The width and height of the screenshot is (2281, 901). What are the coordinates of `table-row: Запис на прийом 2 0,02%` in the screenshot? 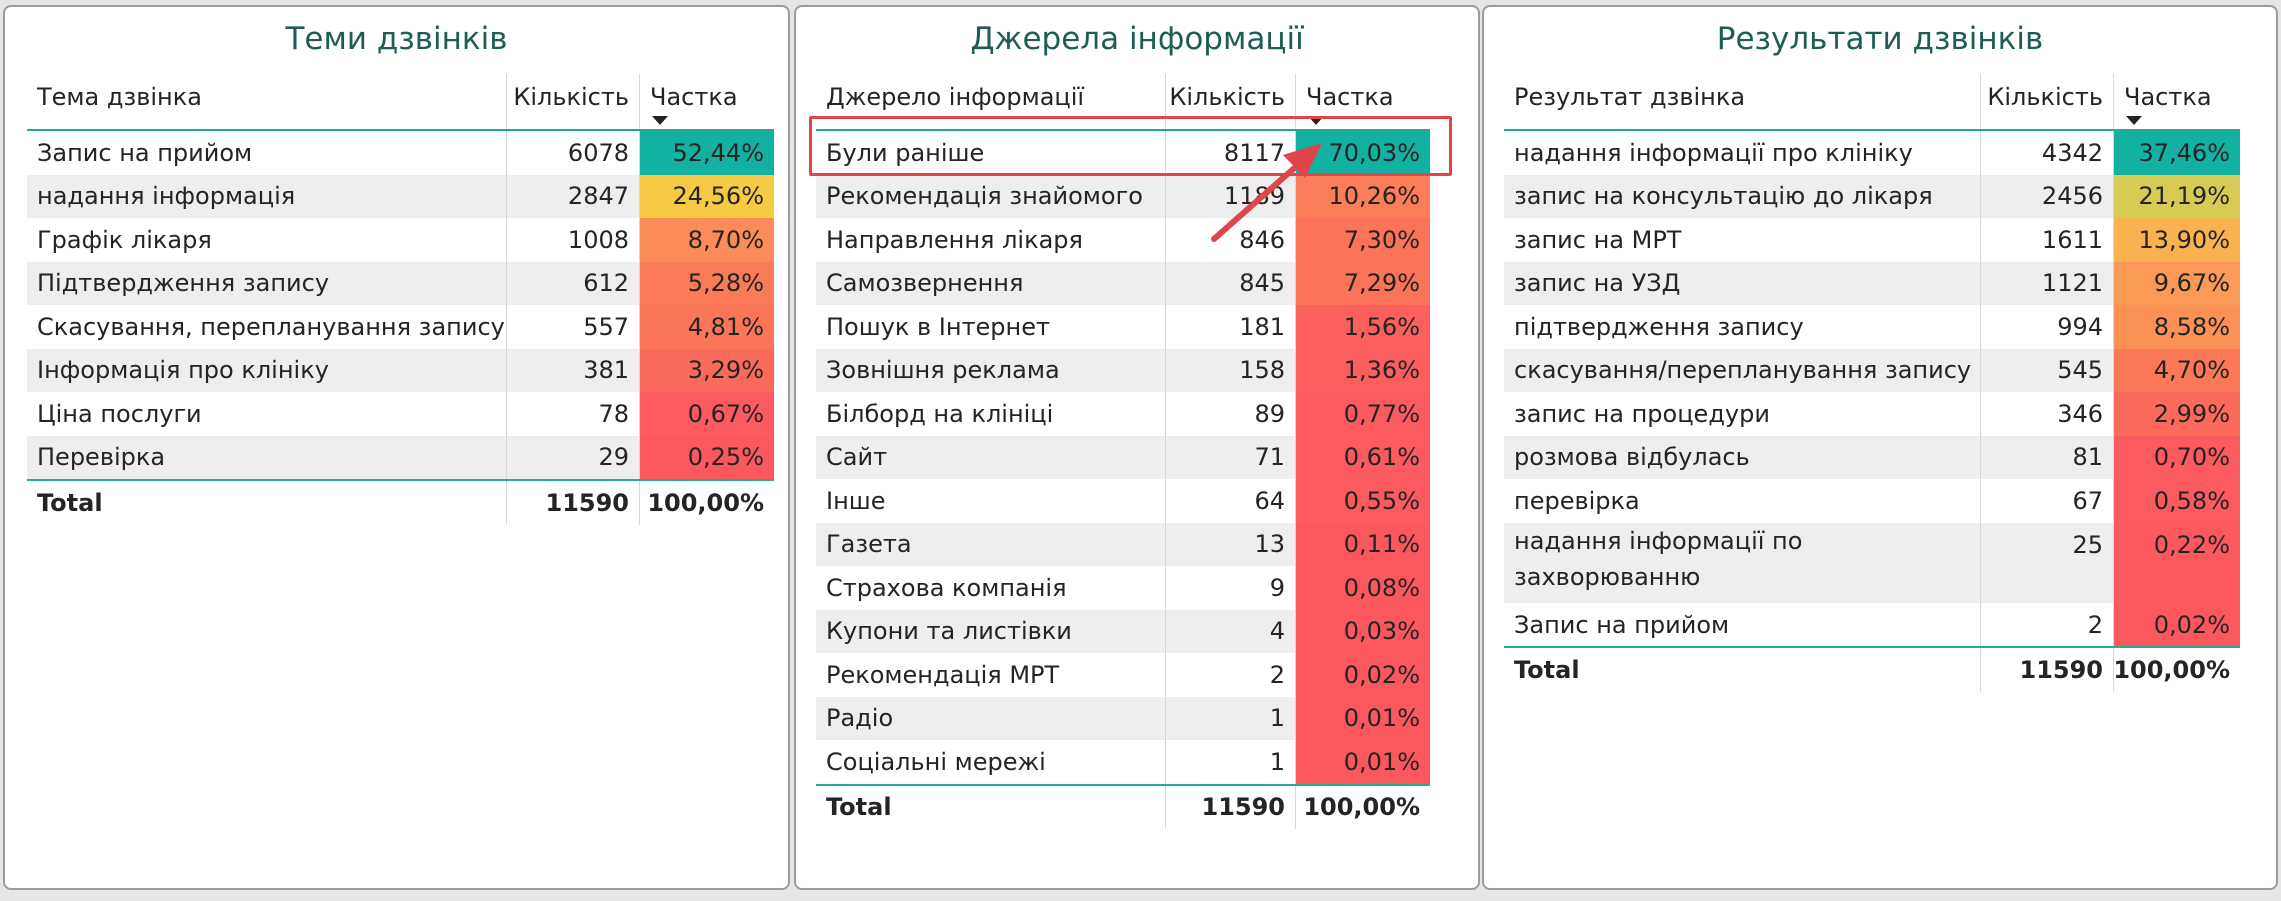 It's located at (1872, 624).